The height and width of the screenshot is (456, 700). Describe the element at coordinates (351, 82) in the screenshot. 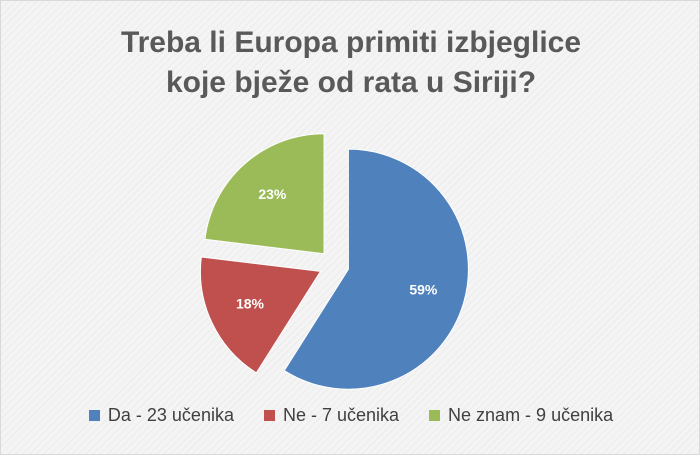

I see `chart-title-line-2: koje bježe od rata u Siriji?` at that location.